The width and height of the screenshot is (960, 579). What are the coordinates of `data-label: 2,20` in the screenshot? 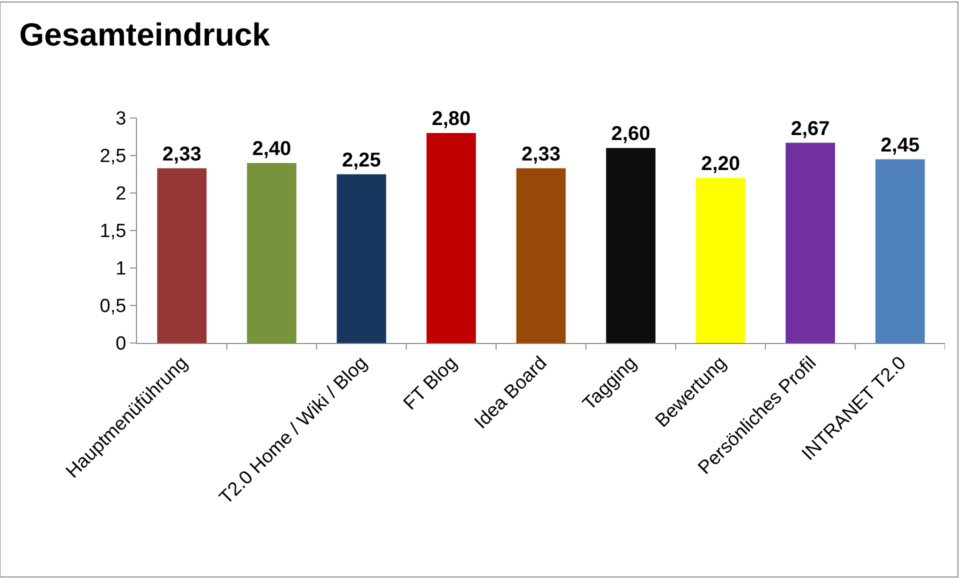 It's located at (720, 164).